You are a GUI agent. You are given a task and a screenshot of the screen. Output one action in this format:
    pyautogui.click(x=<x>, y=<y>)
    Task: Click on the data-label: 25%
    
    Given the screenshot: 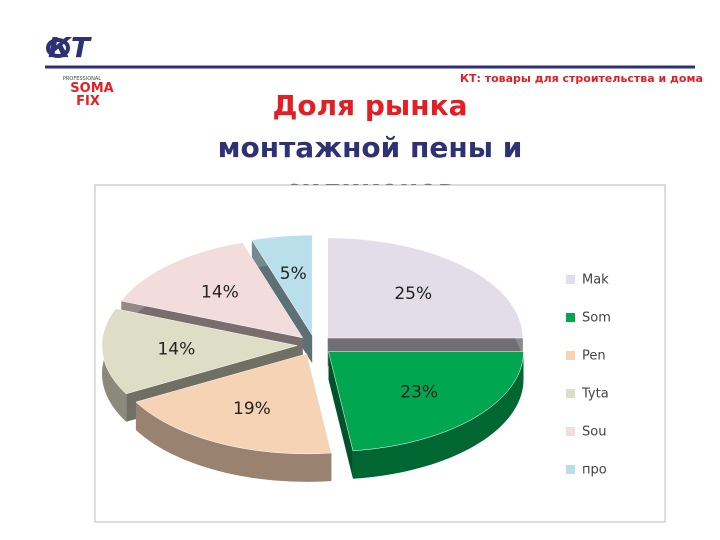 What is the action you would take?
    pyautogui.click(x=413, y=294)
    